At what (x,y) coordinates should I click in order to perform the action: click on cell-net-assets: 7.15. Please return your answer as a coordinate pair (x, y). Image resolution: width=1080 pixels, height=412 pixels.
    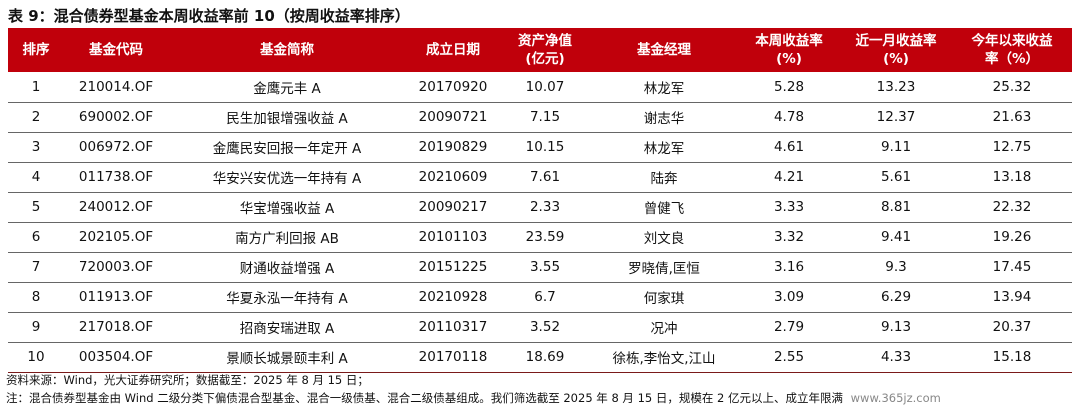
    Looking at the image, I should click on (545, 117).